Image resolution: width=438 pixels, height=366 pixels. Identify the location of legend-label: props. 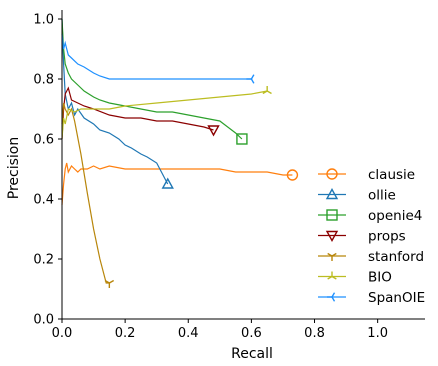
(387, 237).